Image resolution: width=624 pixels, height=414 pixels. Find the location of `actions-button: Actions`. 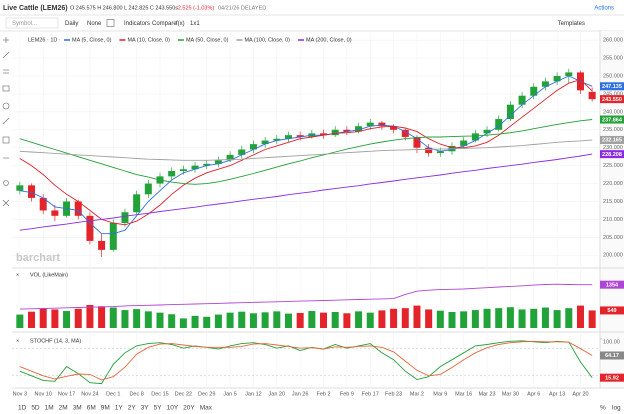

actions-button: Actions is located at coordinates (604, 9).